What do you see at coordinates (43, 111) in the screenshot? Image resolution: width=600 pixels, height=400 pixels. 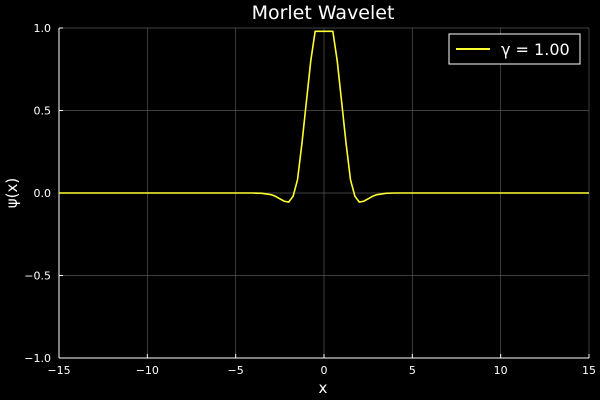 I see `y-tick-label: 0.5` at bounding box center [43, 111].